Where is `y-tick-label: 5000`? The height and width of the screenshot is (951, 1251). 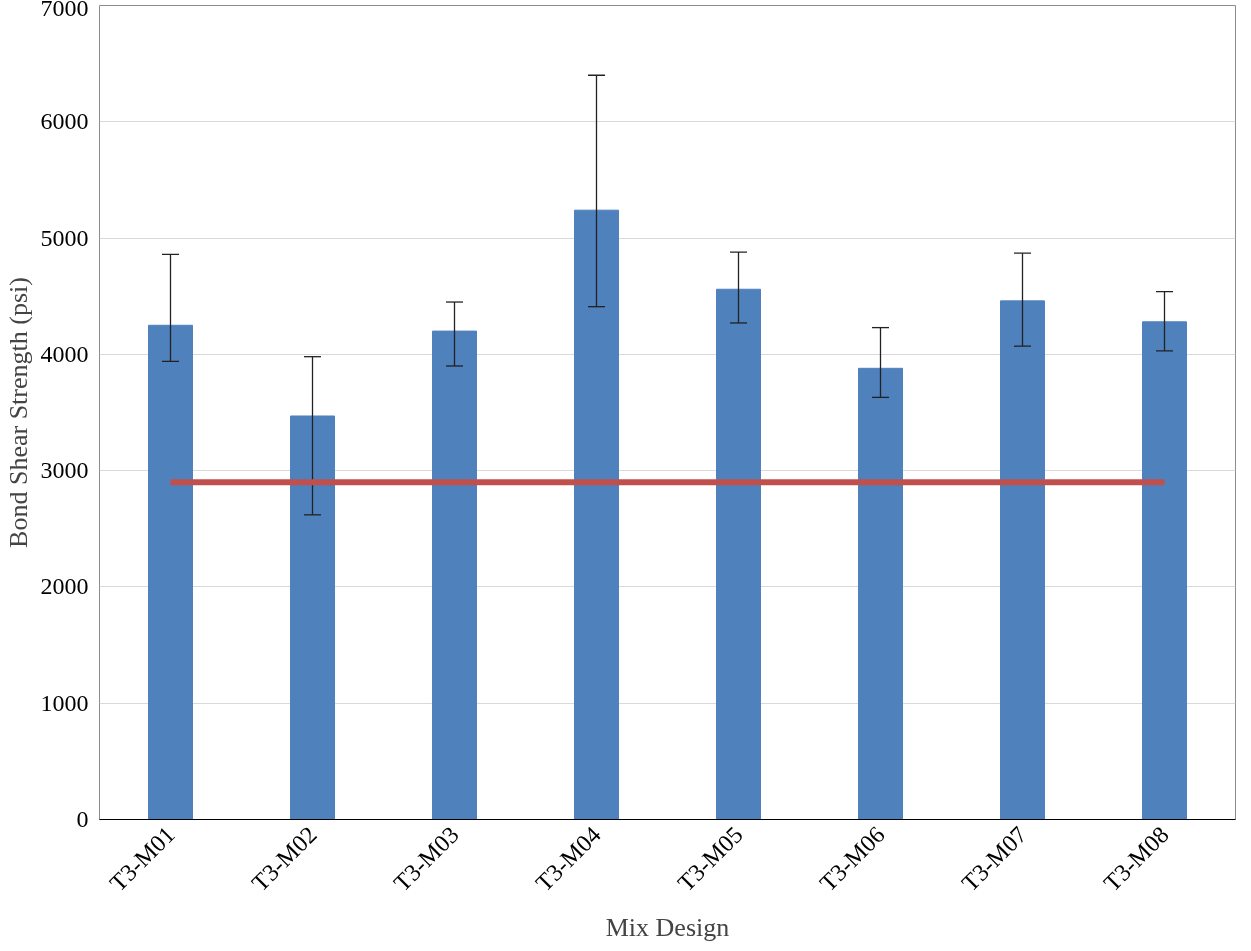
y-tick-label: 5000 is located at coordinates (64, 237).